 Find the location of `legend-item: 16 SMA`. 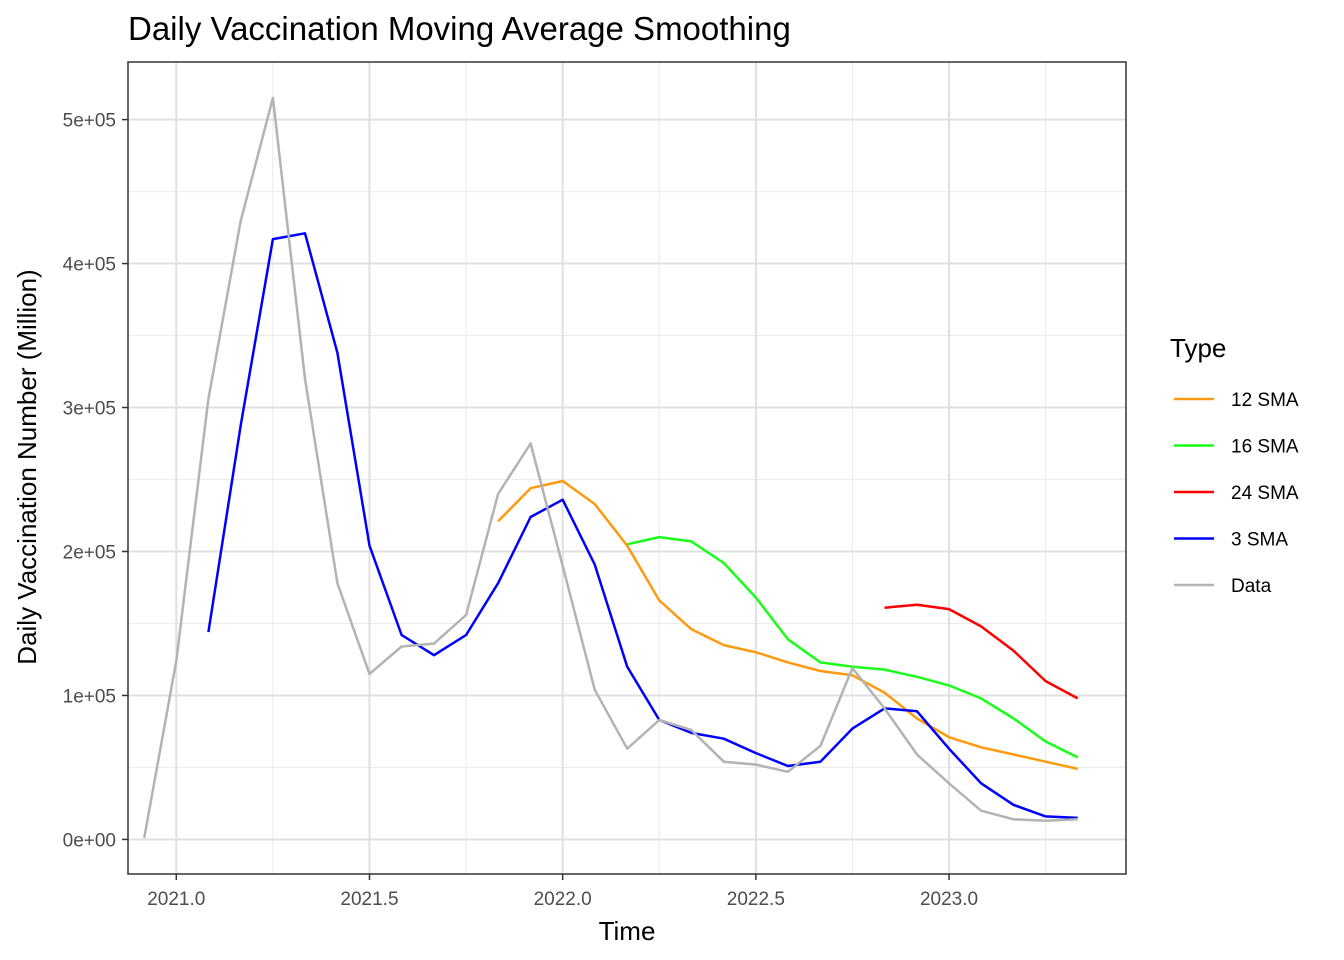

legend-item: 16 SMA is located at coordinates (1236, 447).